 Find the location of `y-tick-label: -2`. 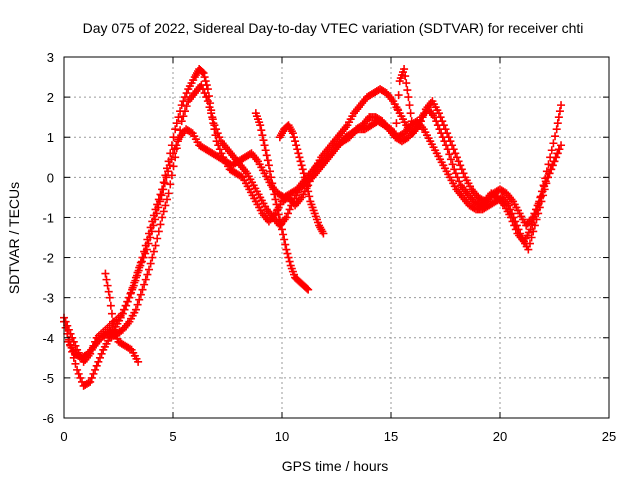

y-tick-label: -2 is located at coordinates (48, 258).